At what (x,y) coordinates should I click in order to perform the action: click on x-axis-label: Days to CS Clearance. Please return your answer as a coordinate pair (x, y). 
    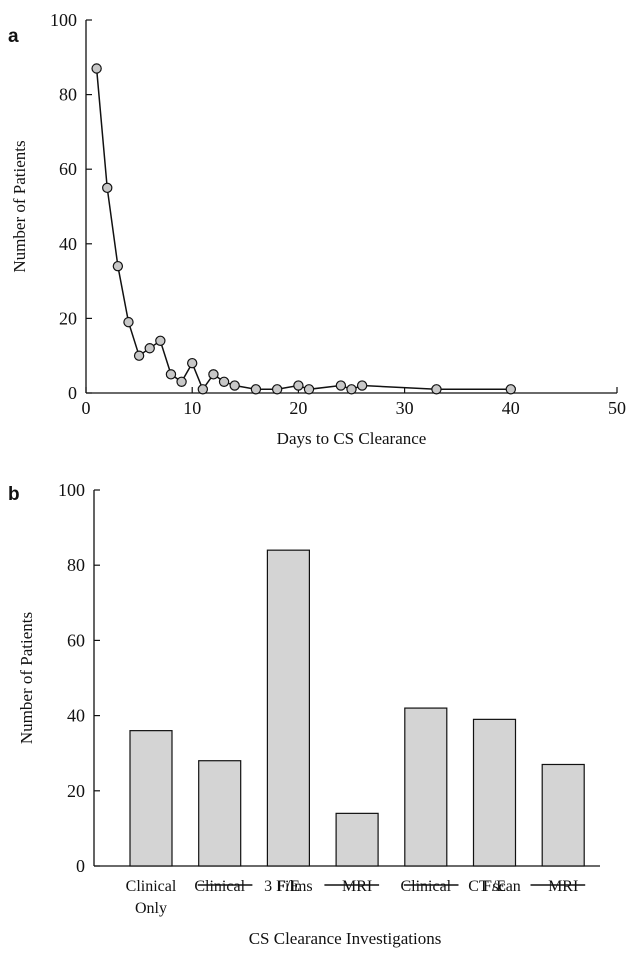
    Looking at the image, I should click on (352, 438).